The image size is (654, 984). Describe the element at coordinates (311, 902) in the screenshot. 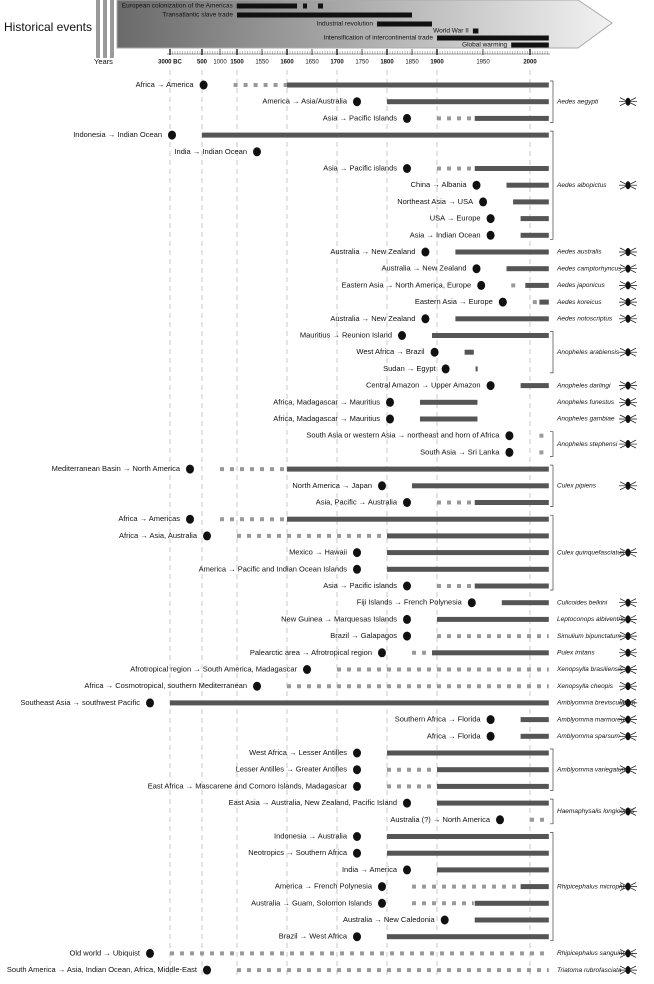

I see `route-label: Australia → Guam, Solomon Islands` at that location.